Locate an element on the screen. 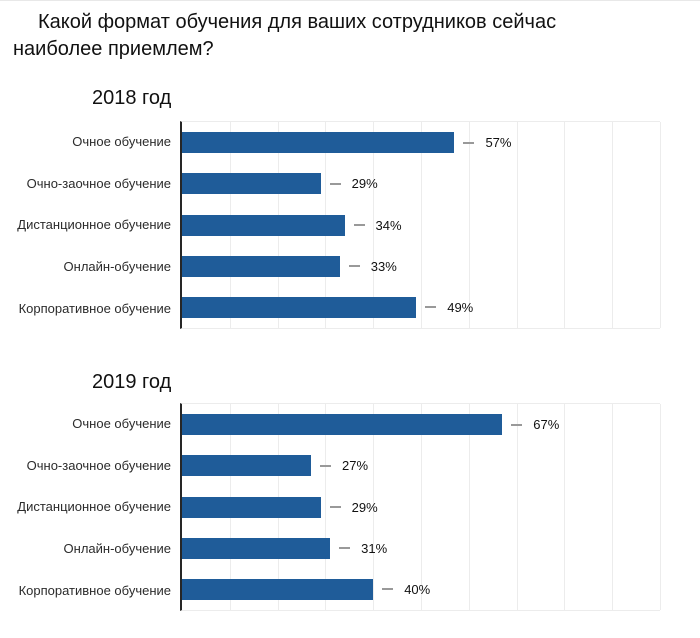  value-label: 49% is located at coordinates (460, 307).